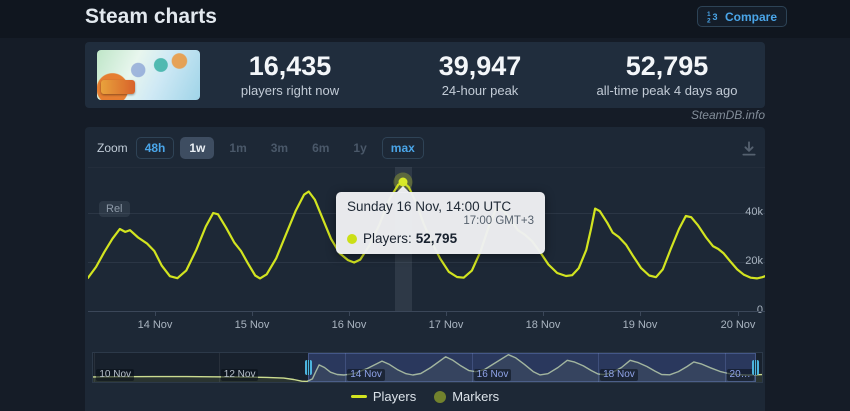 This screenshot has height=411, width=850. I want to click on legend-item-players: Players, so click(383, 396).